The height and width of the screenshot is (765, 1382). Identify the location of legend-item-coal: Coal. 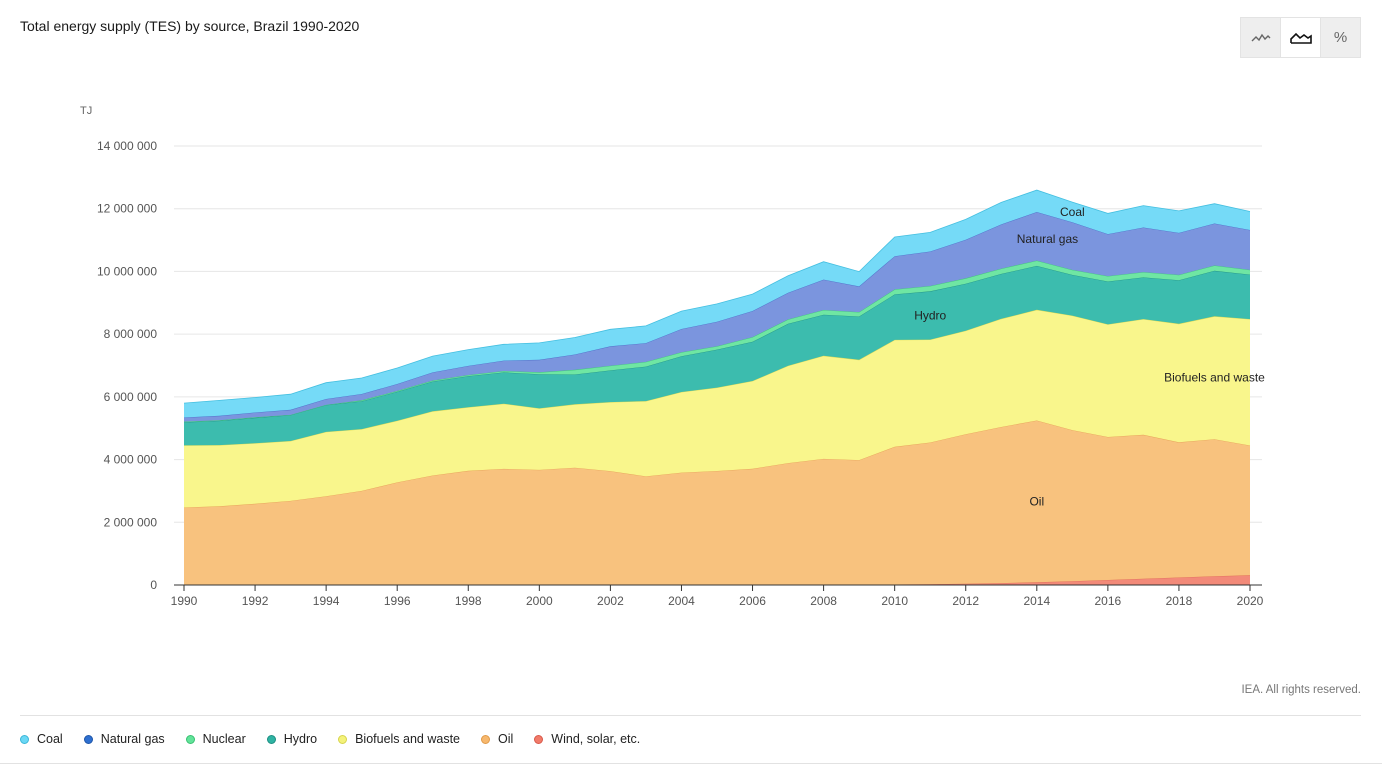
(41, 739).